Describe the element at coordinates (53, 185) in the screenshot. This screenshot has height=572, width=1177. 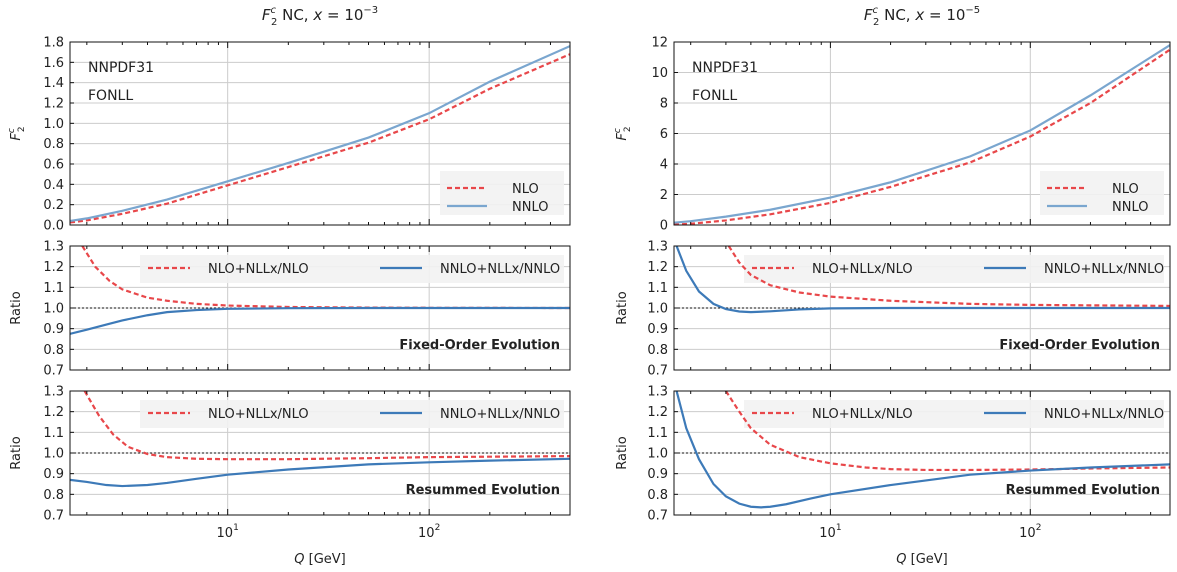
I see `y-tick-label: 0.4` at that location.